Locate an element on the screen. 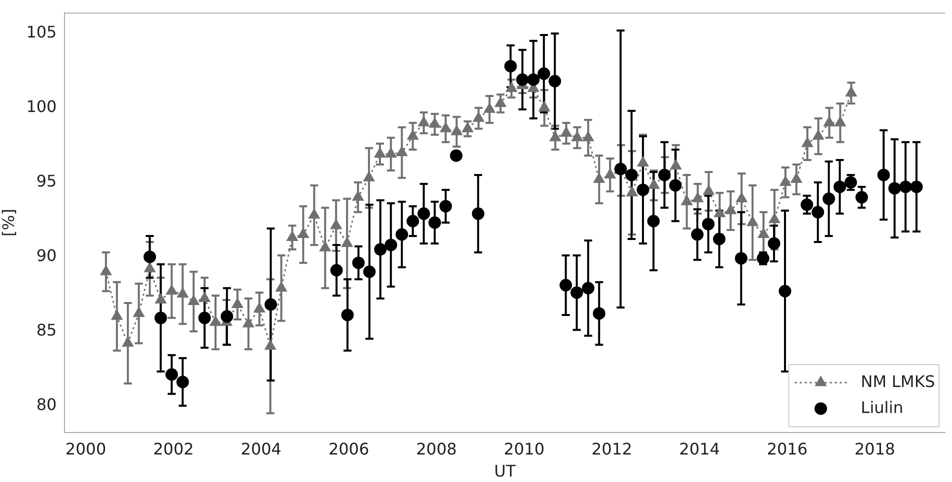 This screenshot has width=952, height=482. y-tick-label: 85 is located at coordinates (46, 330).